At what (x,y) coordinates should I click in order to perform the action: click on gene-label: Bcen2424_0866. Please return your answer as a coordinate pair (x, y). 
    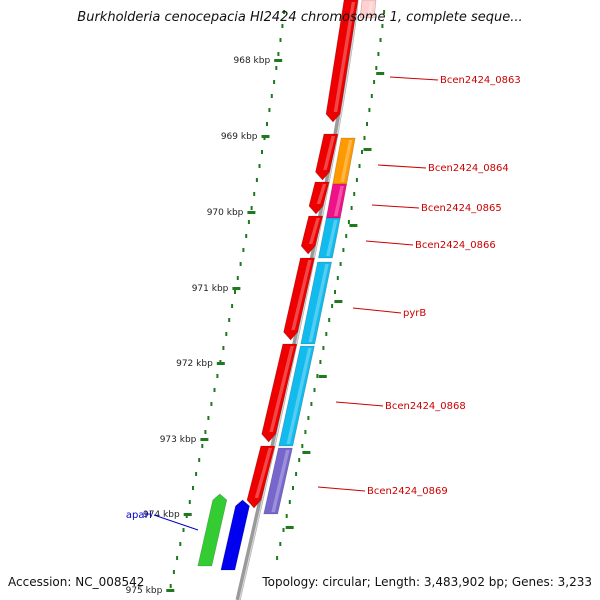
    Looking at the image, I should click on (455, 245).